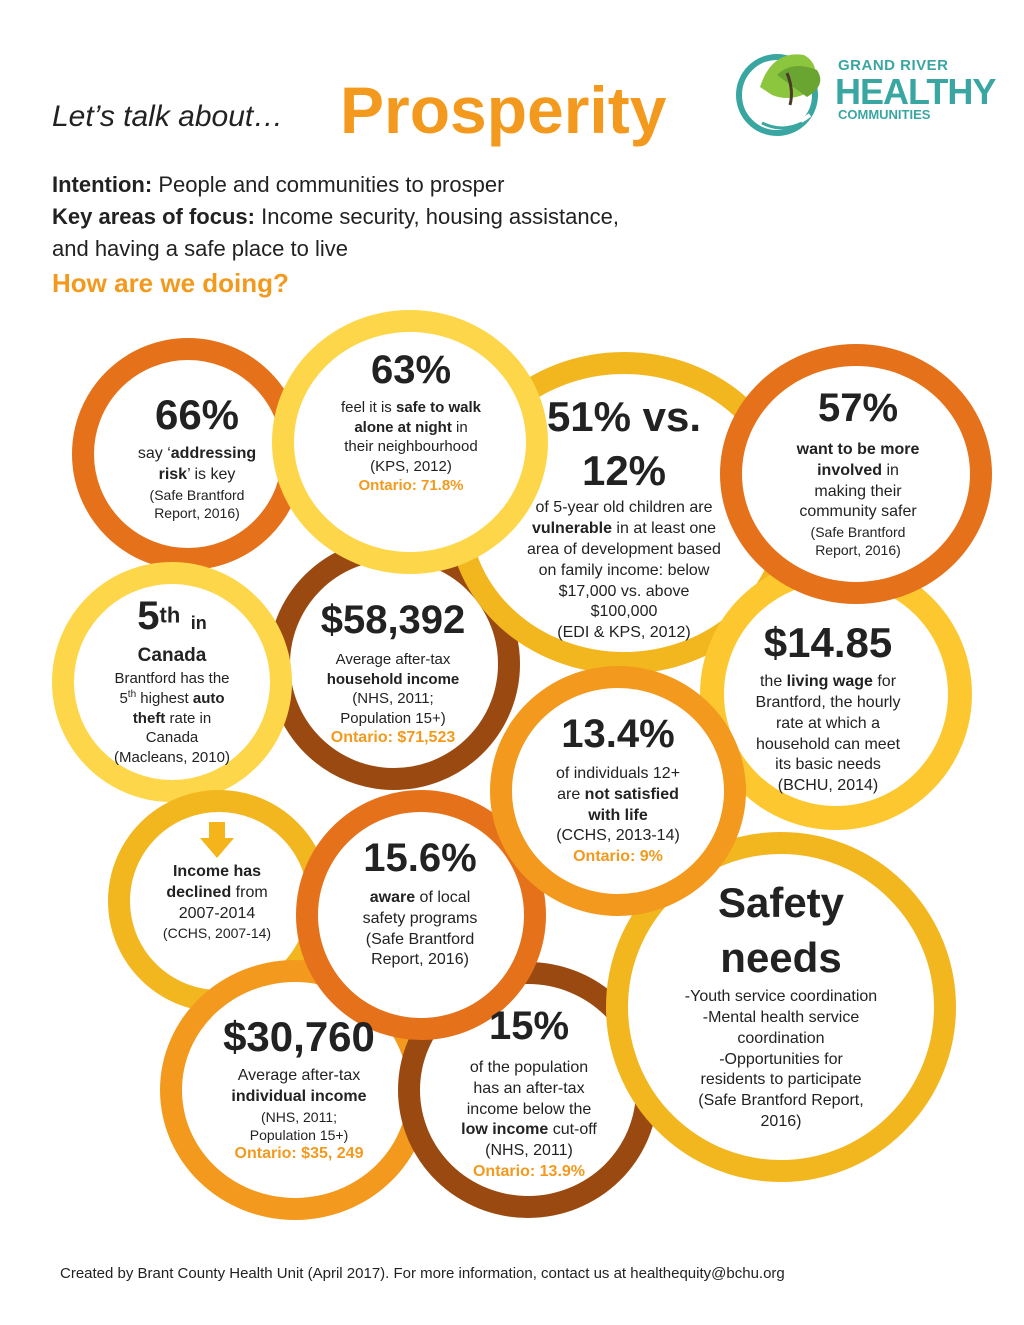  I want to click on stat-57-source1: (Safe Brantford, so click(858, 532).